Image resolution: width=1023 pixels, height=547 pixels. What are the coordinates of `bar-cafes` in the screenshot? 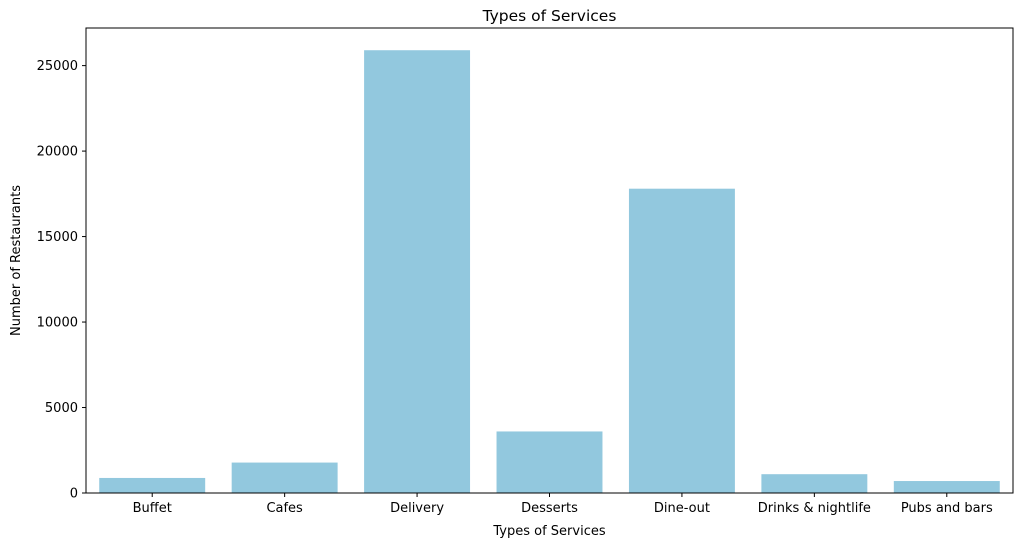 It's located at (284, 477).